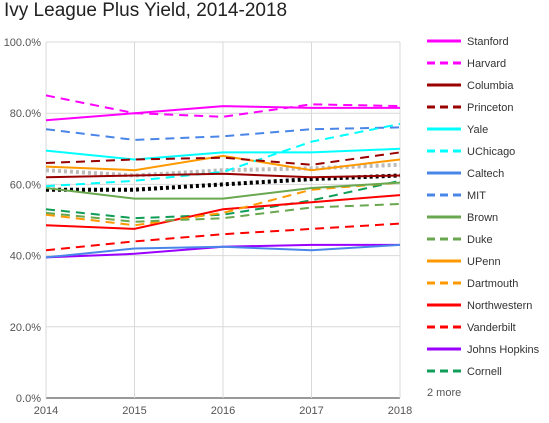 The image size is (549, 423). I want to click on legend-item-cornell: Cornell, so click(464, 372).